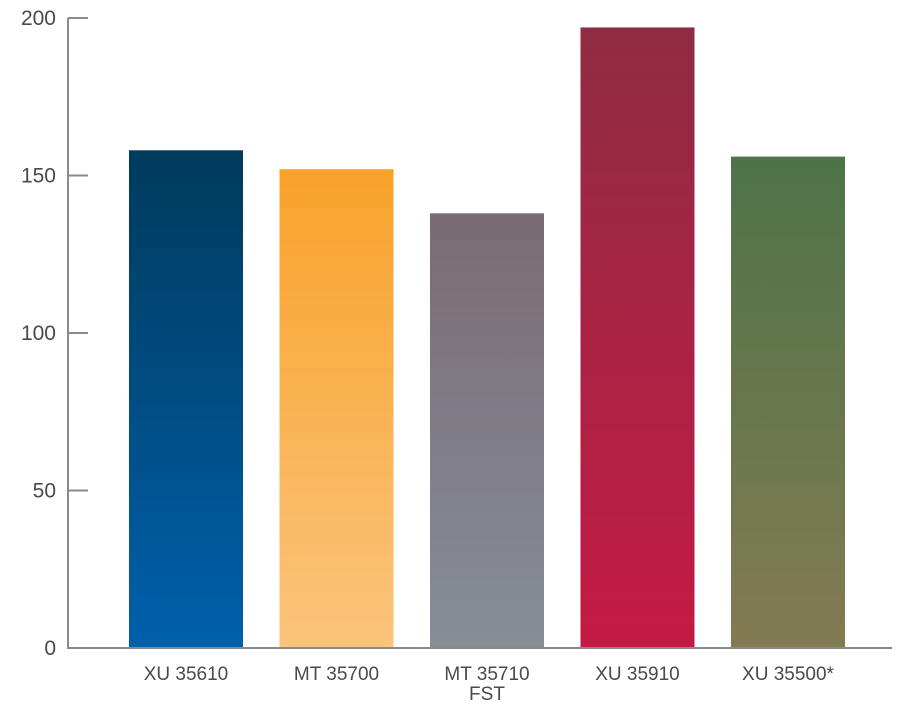 The image size is (900, 708). What do you see at coordinates (186, 674) in the screenshot?
I see `x-tick-label: XU 35610` at bounding box center [186, 674].